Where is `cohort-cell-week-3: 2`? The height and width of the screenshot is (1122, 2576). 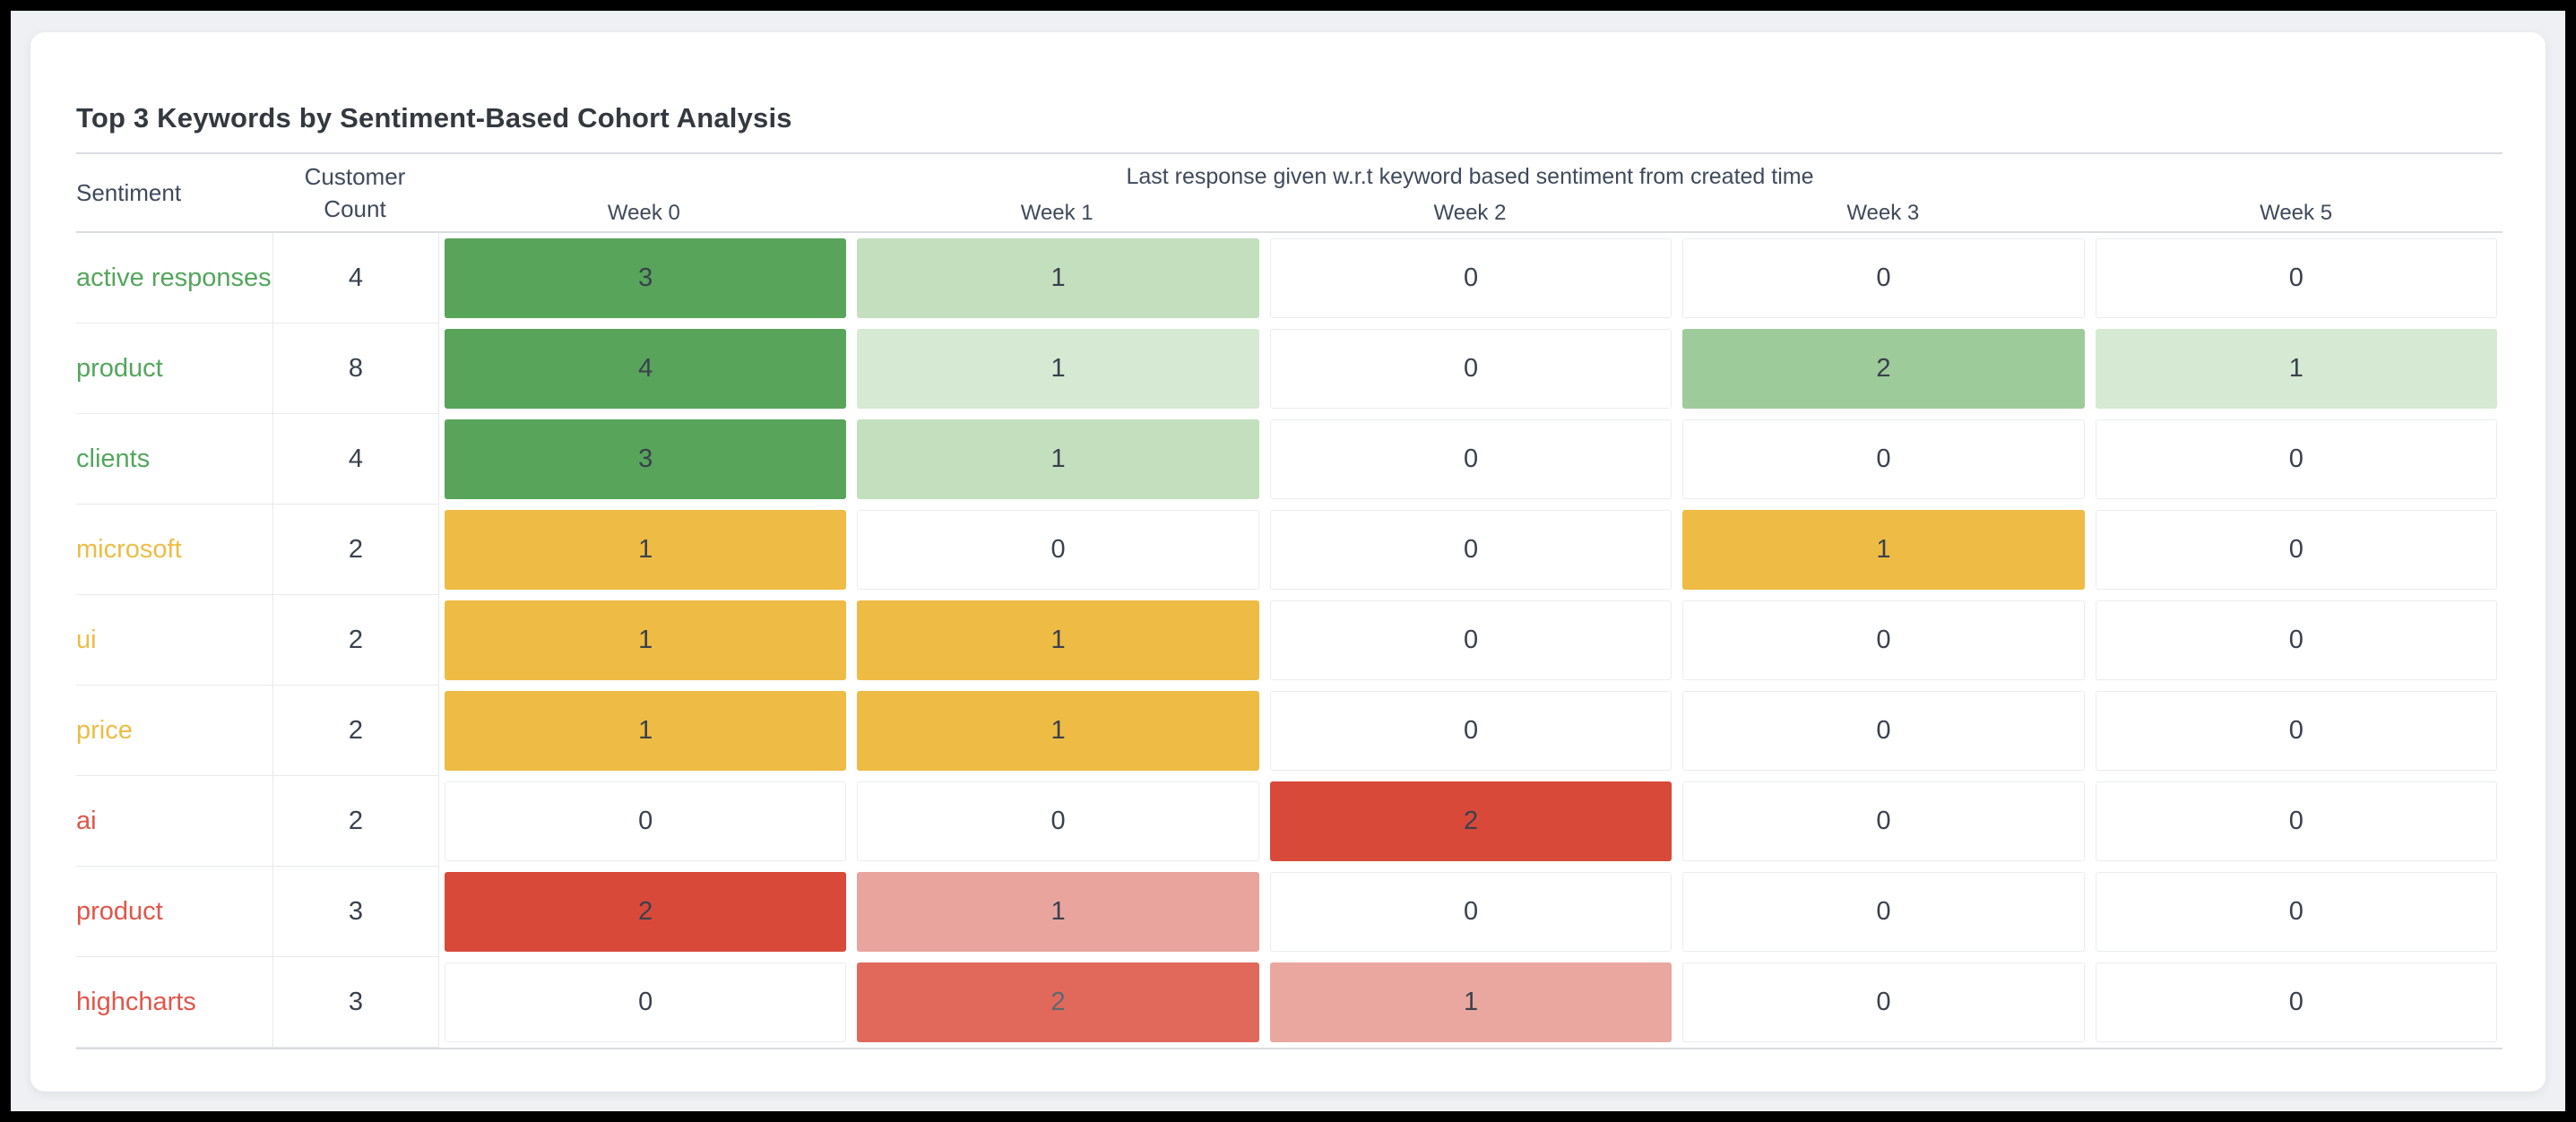 cohort-cell-week-3: 2 is located at coordinates (1883, 369).